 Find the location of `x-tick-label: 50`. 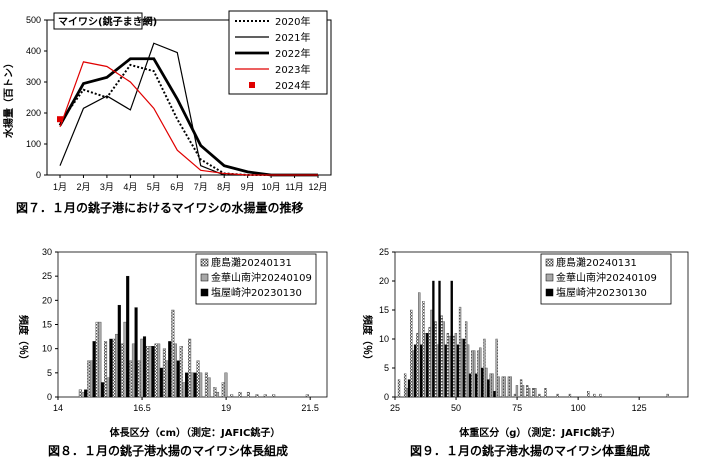

x-tick-label: 50 is located at coordinates (456, 408).